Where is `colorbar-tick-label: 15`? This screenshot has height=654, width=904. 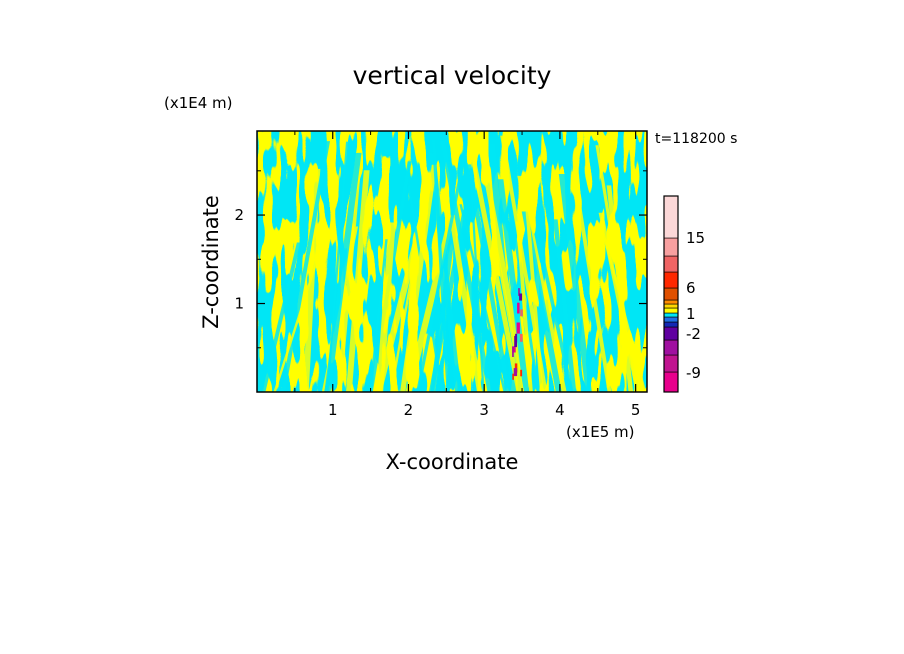 colorbar-tick-label: 15 is located at coordinates (695, 238).